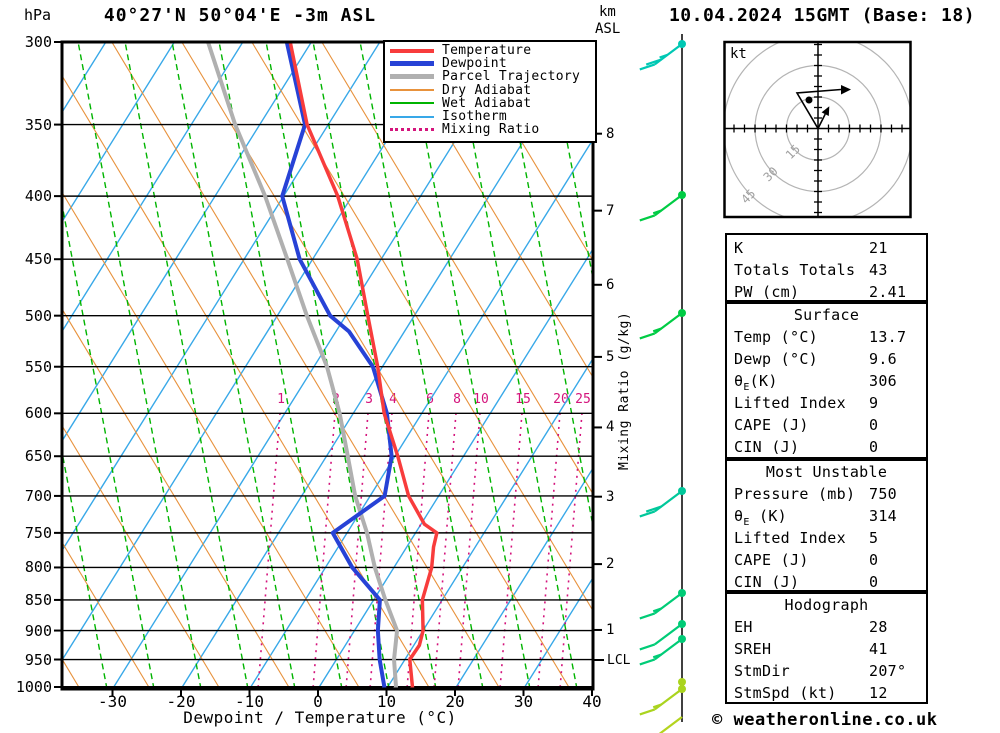 This screenshot has height=733, width=1000. What do you see at coordinates (38, 413) in the screenshot?
I see `pressure-tick-label: 600` at bounding box center [38, 413].